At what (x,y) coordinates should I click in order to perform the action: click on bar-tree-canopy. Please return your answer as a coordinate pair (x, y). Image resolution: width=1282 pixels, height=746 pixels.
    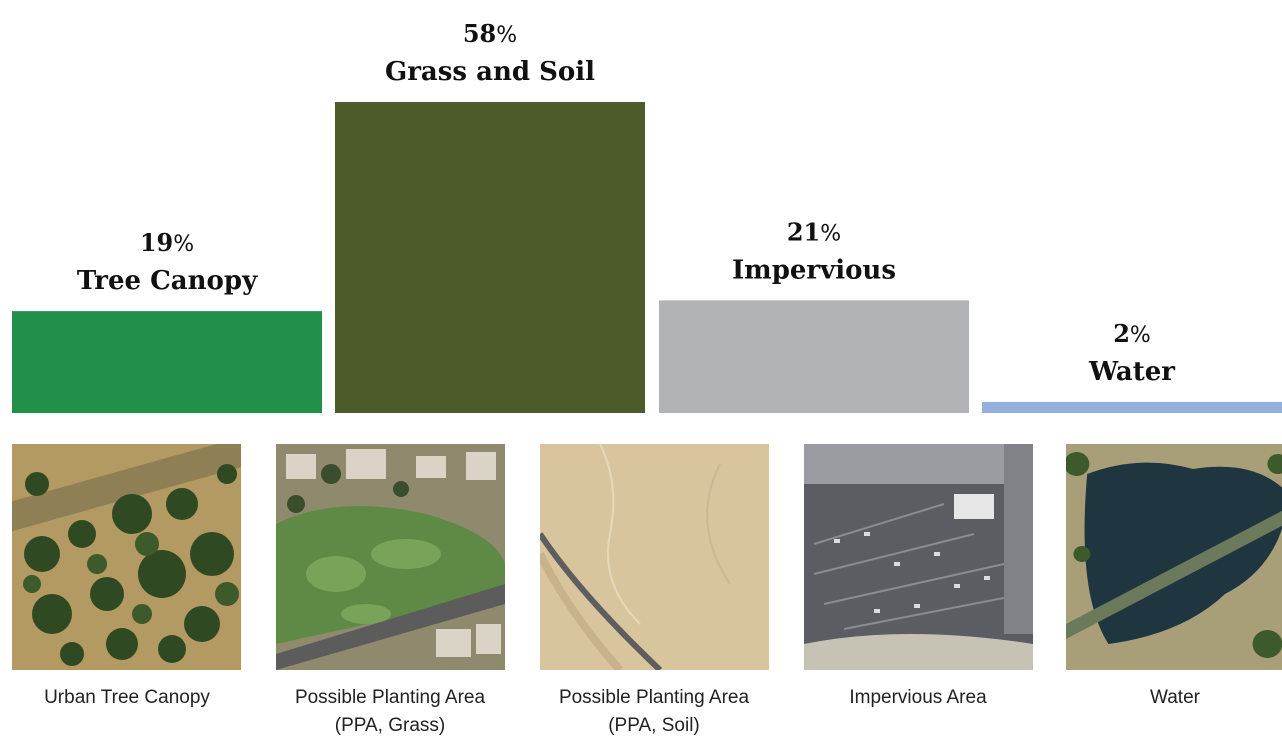
    Looking at the image, I should click on (167, 362).